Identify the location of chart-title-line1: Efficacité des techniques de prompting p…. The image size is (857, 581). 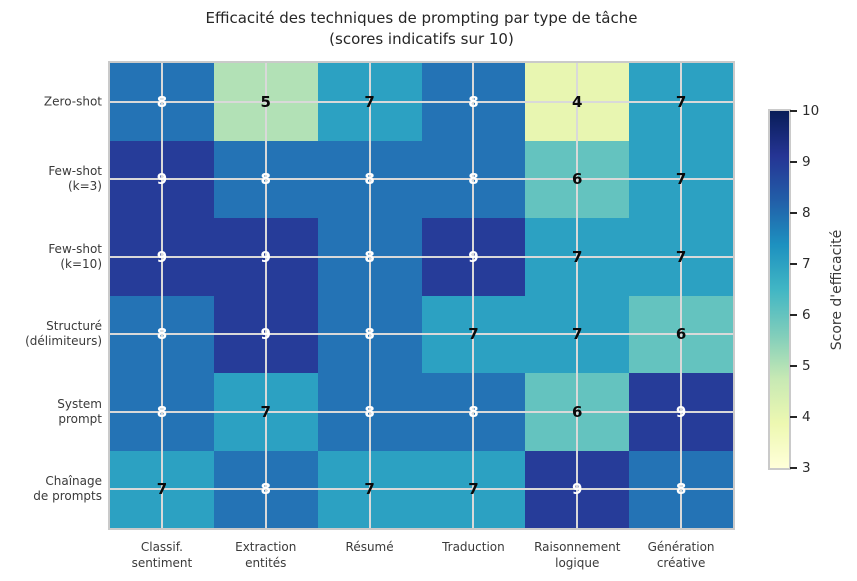
(421, 18).